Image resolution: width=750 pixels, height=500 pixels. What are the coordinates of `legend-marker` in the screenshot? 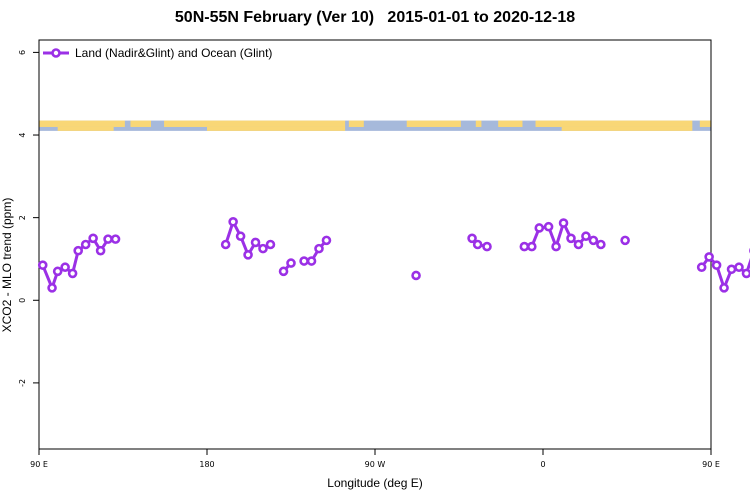 It's located at (56, 53).